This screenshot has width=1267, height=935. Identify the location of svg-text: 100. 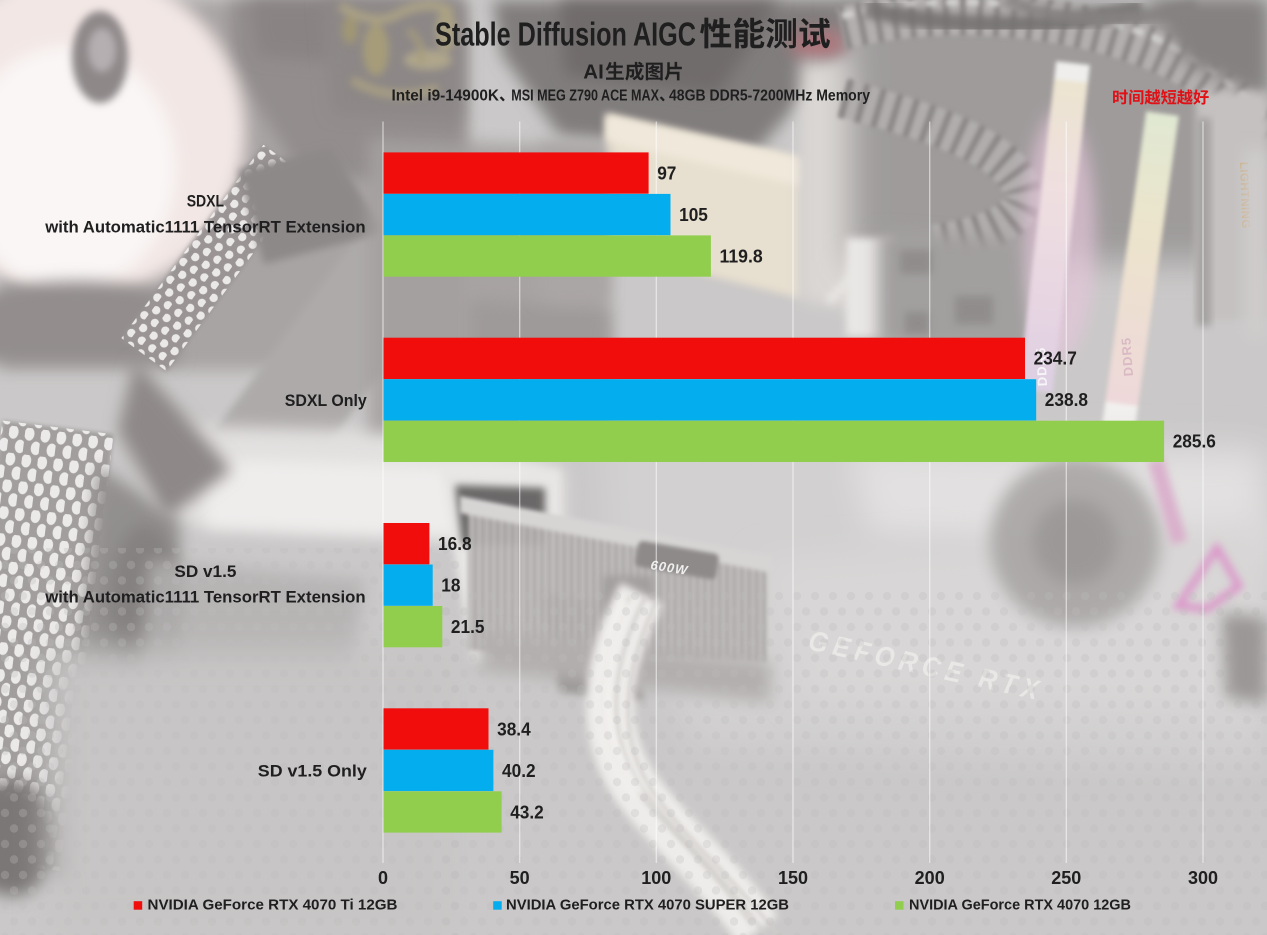
(656, 878).